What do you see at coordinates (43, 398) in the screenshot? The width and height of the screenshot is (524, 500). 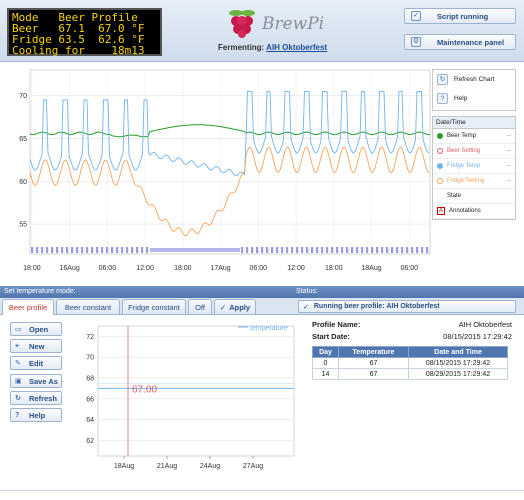 I see `refresh-label: Refresh` at bounding box center [43, 398].